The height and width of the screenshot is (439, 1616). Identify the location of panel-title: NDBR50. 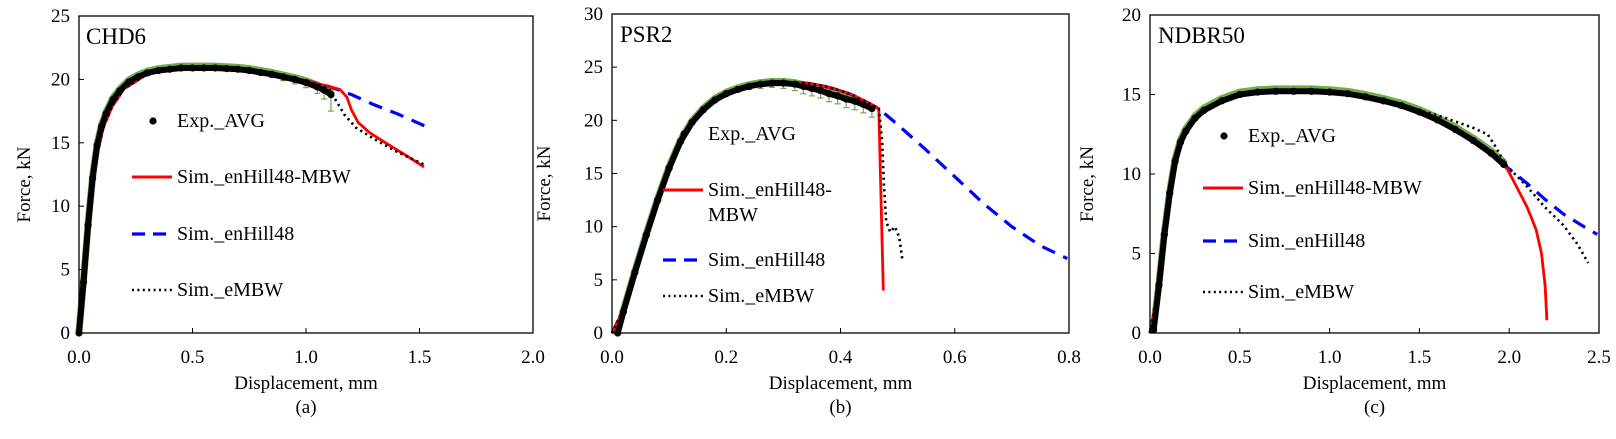
(1201, 35).